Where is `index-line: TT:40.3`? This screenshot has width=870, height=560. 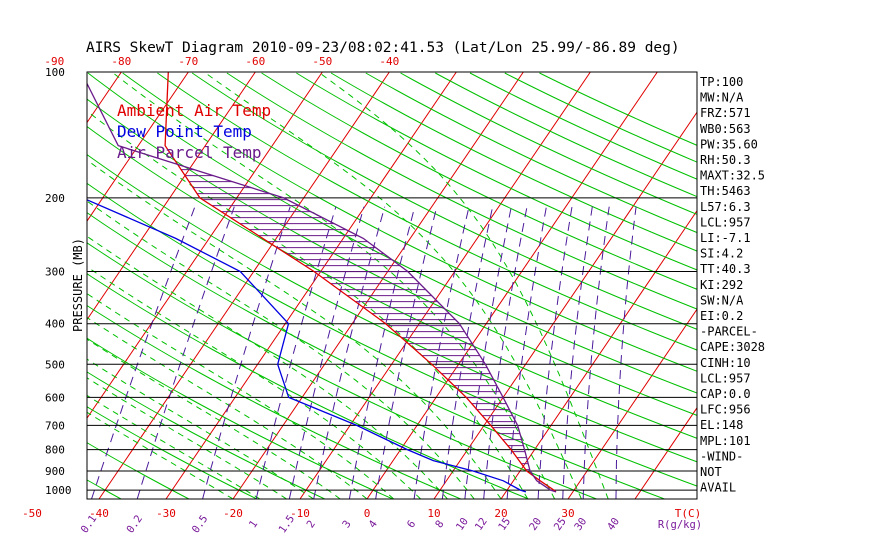
index-line: TT:40.3 is located at coordinates (725, 269).